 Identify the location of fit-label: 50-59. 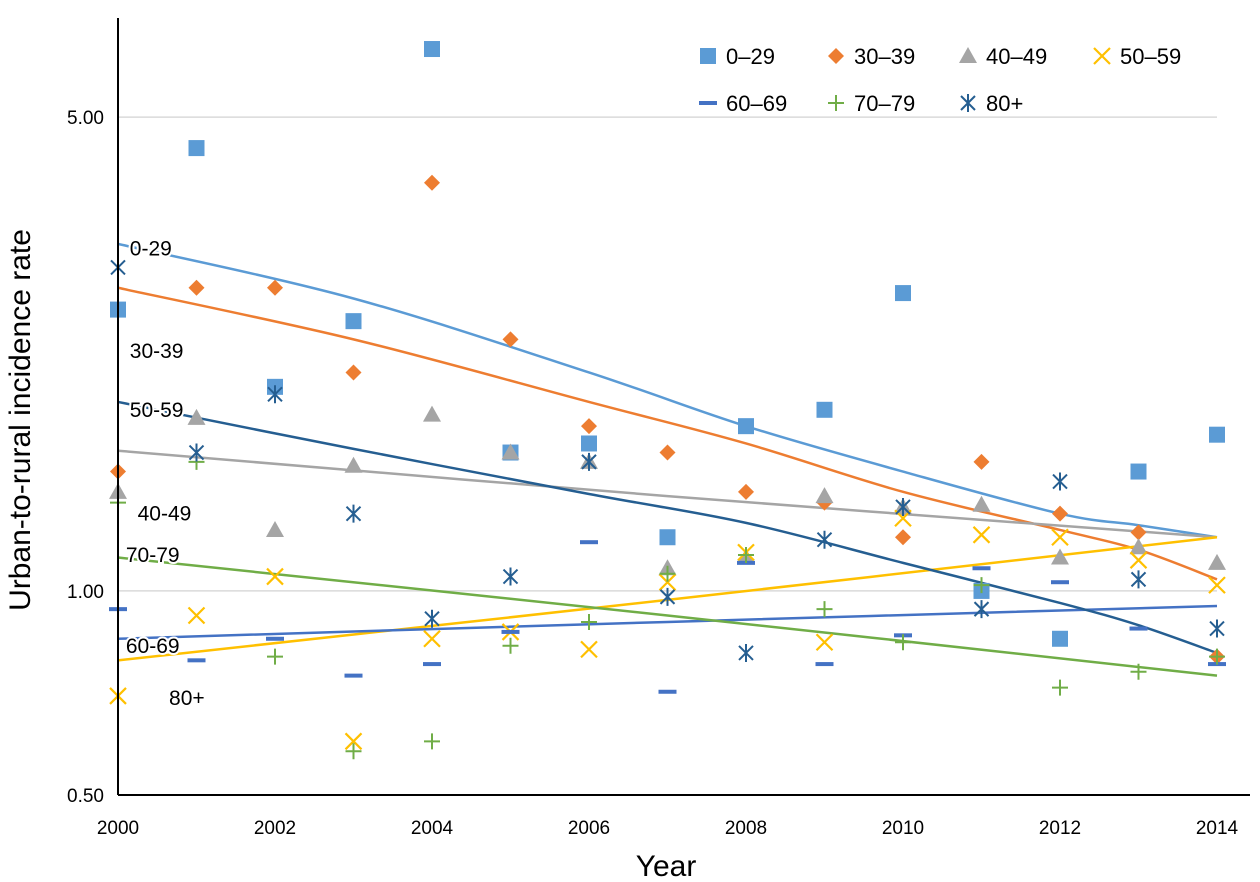
(157, 410).